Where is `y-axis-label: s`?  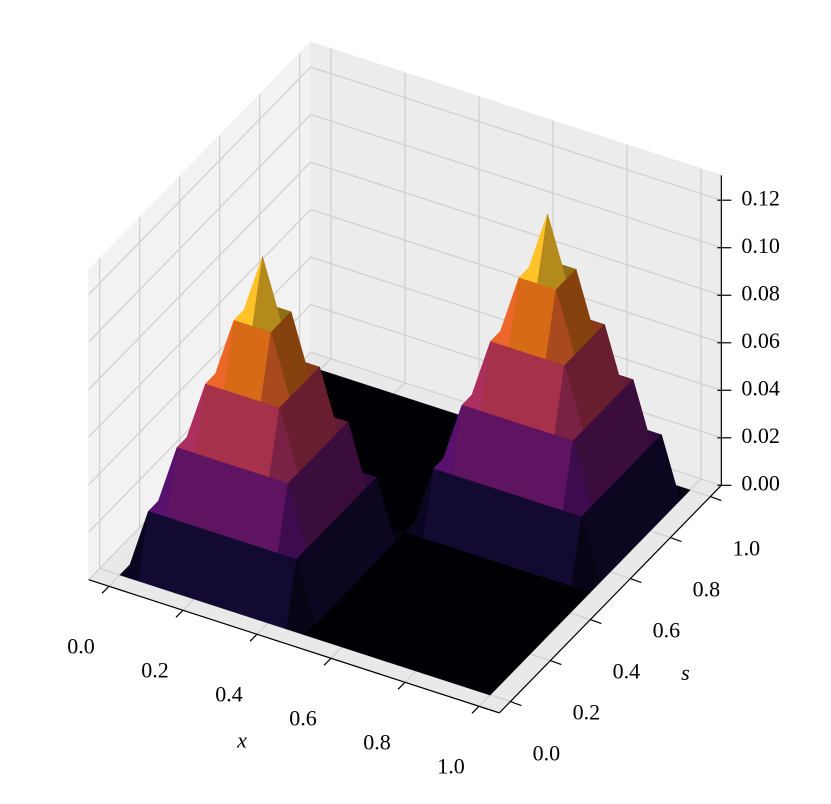
y-axis-label: s is located at coordinates (685, 672).